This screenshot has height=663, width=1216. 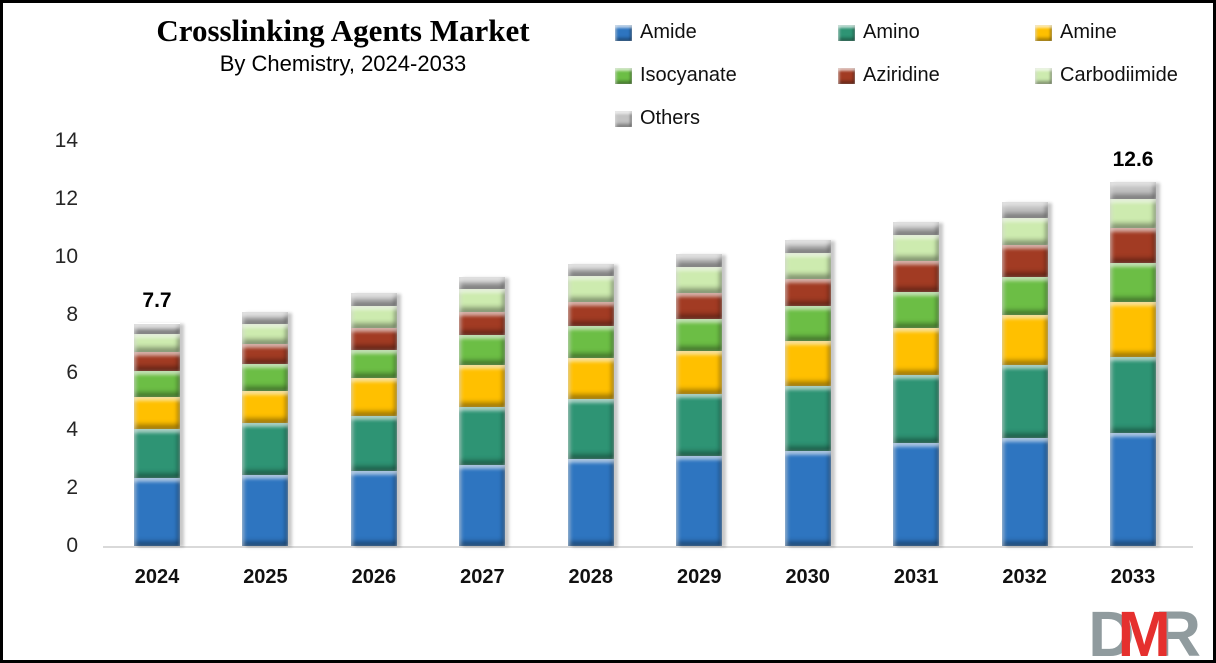 What do you see at coordinates (668, 32) in the screenshot?
I see `legend-label: Amide` at bounding box center [668, 32].